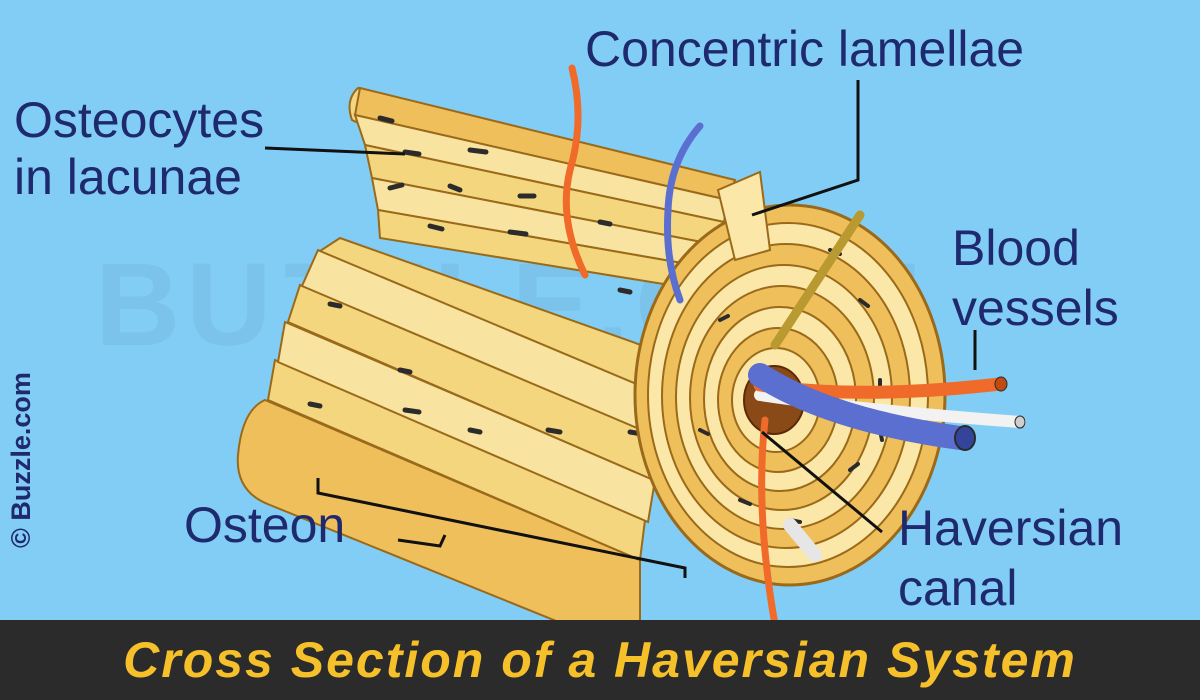  What do you see at coordinates (139, 120) in the screenshot?
I see `label-osteocytes-line1: Osteocytes` at bounding box center [139, 120].